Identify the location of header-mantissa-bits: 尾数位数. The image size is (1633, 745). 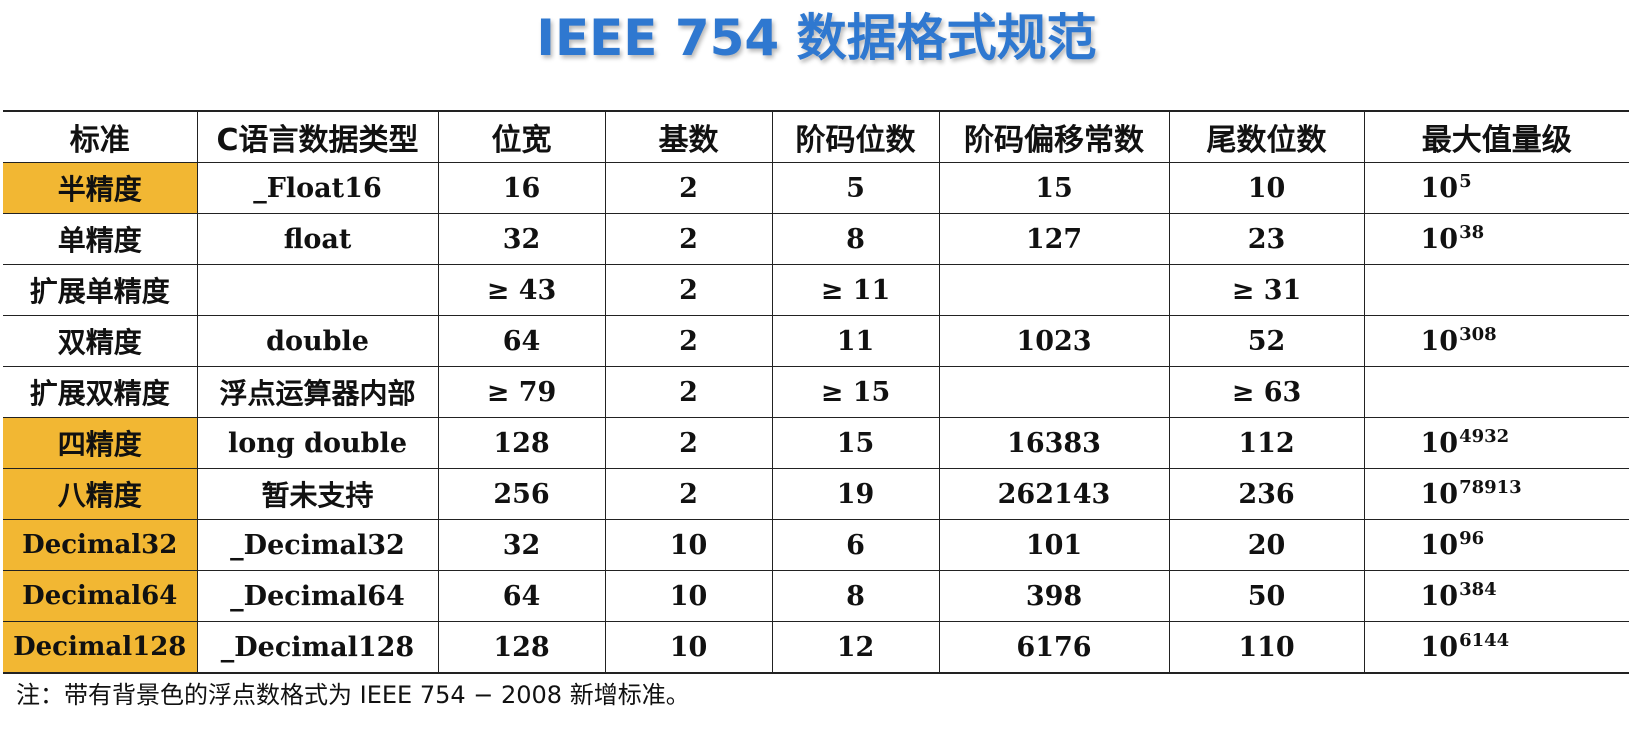
(1266, 136).